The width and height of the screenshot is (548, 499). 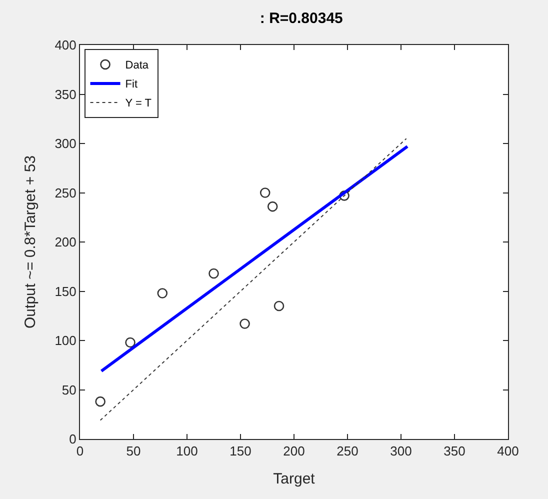 I want to click on x-tick-label: 150, so click(x=241, y=451).